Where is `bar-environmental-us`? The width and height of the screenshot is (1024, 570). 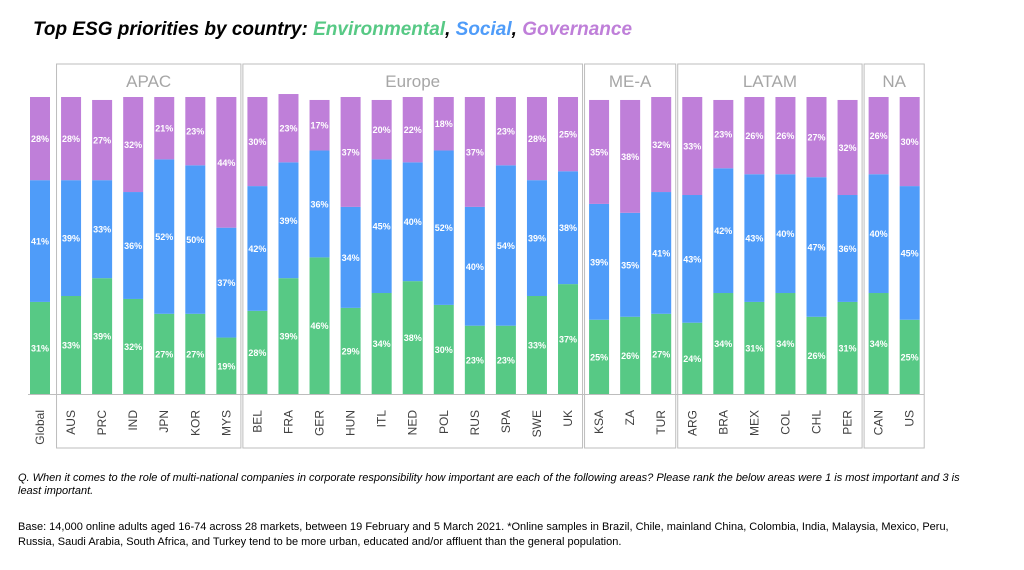 bar-environmental-us is located at coordinates (909, 356).